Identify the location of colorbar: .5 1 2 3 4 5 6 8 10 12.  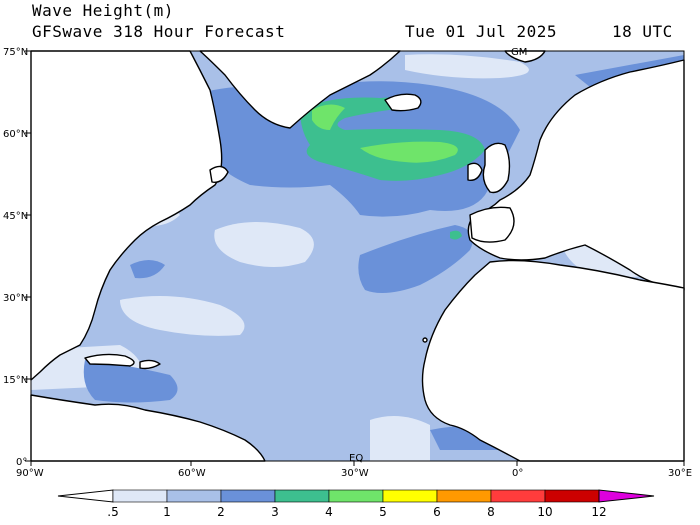
(356, 504).